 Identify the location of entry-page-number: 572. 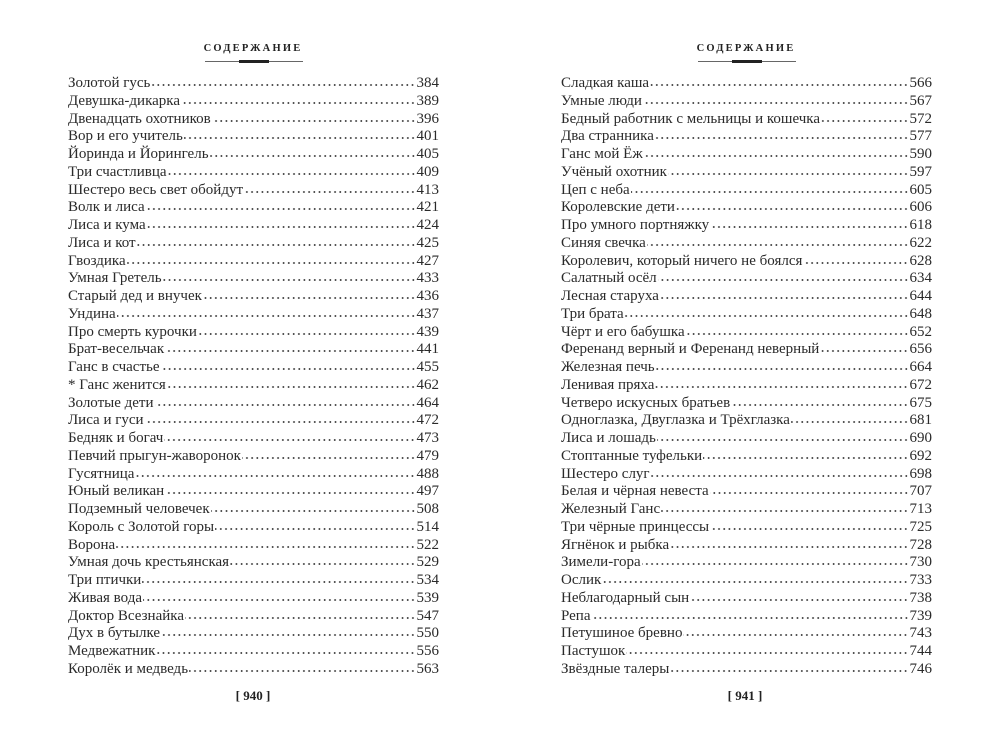
(921, 118).